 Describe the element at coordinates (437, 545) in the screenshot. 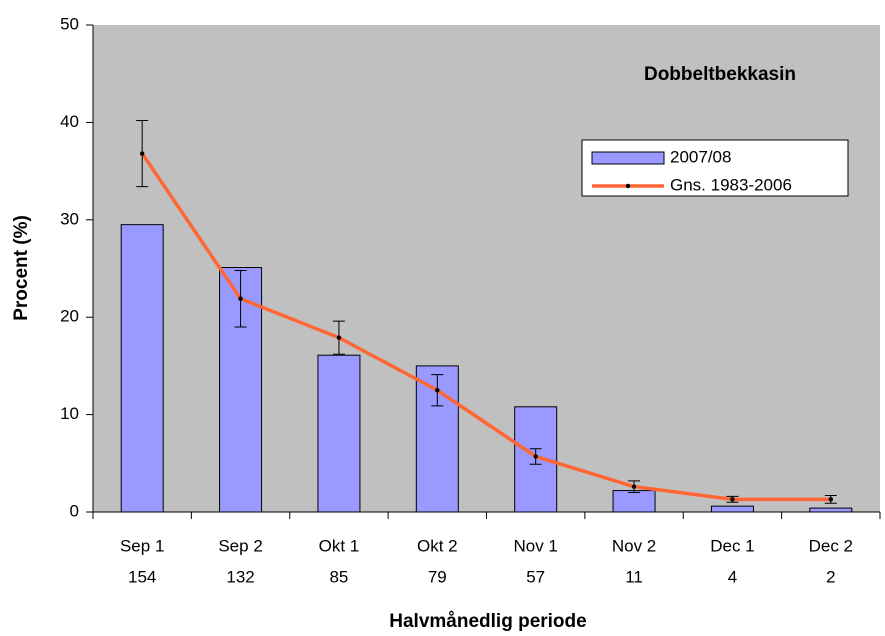

I see `x-tick-label: Okt 2` at that location.